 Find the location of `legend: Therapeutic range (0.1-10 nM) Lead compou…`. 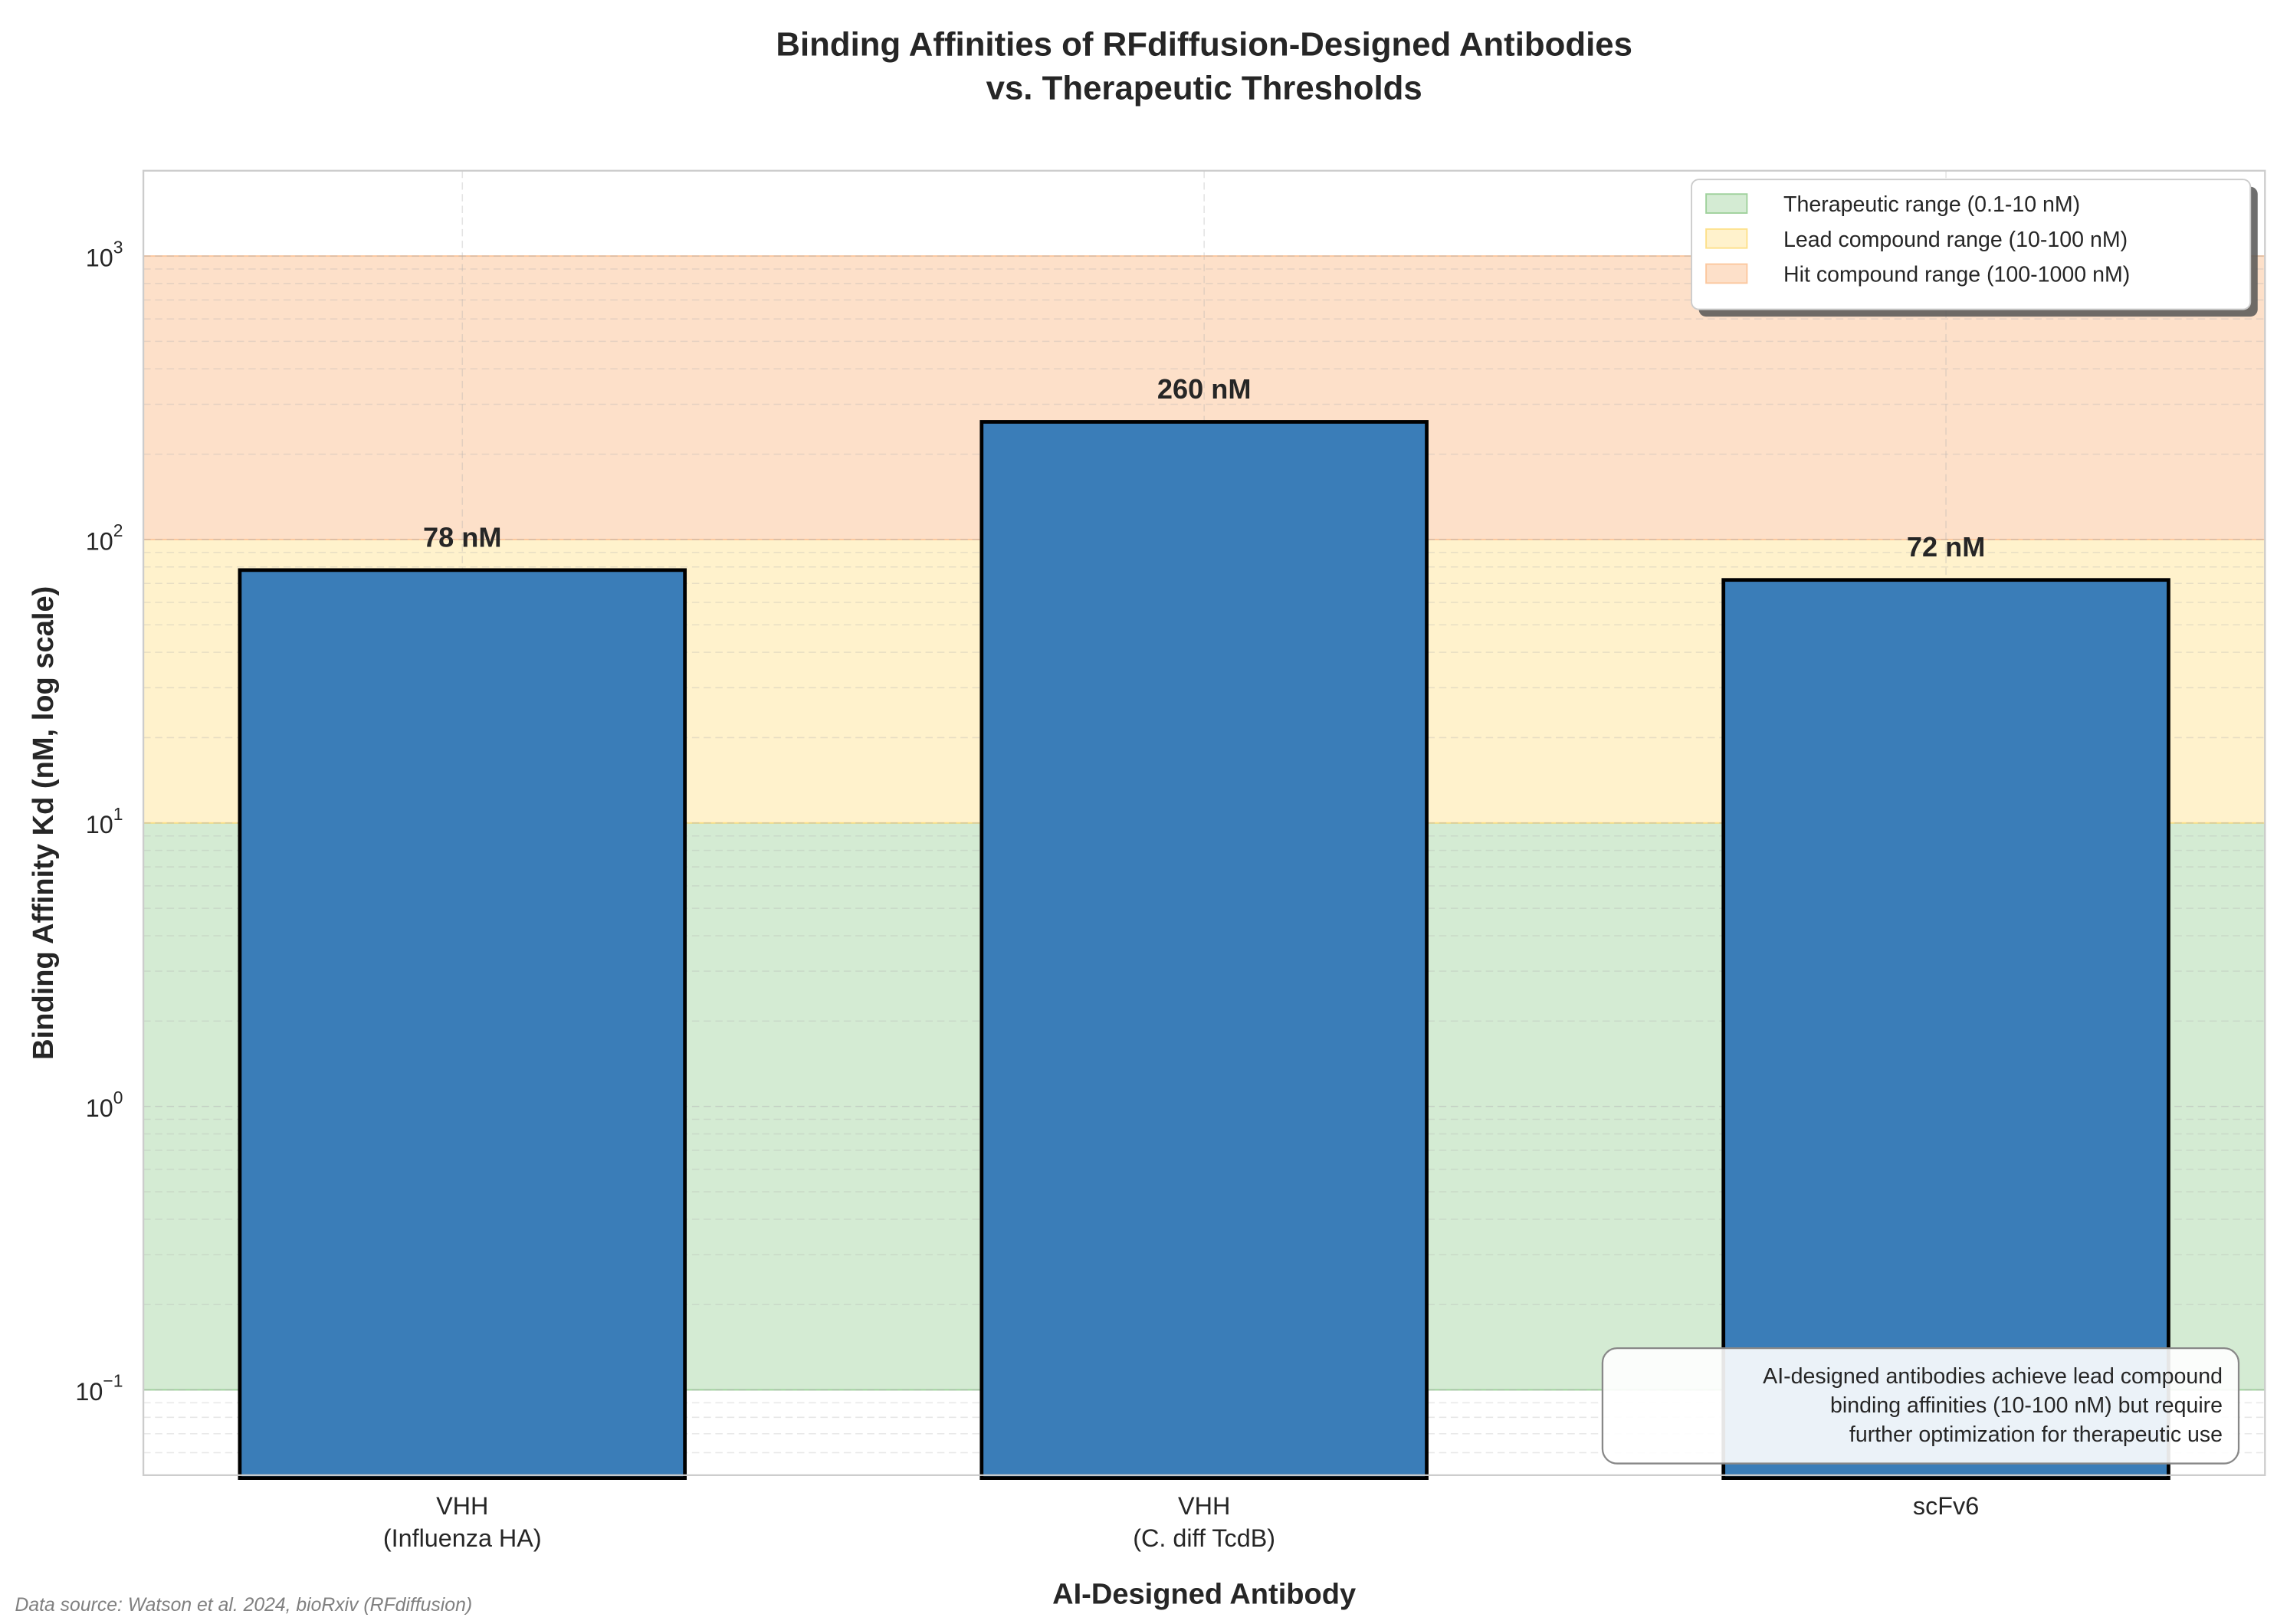

legend: Therapeutic range (0.1-10 nM) Lead compou… is located at coordinates (1974, 248).